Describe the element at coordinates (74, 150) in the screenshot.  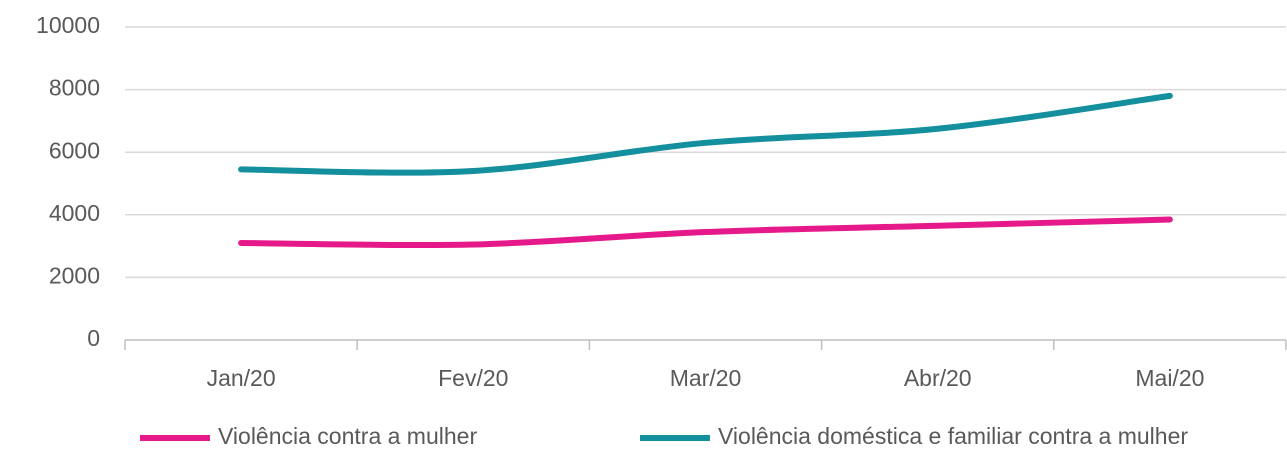
I see `y-tick-label: 6000` at that location.